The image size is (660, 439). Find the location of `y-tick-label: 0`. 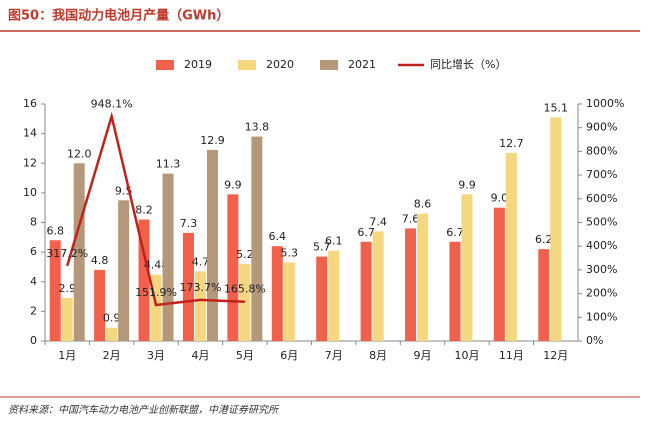

y-tick-label: 0 is located at coordinates (33, 340).